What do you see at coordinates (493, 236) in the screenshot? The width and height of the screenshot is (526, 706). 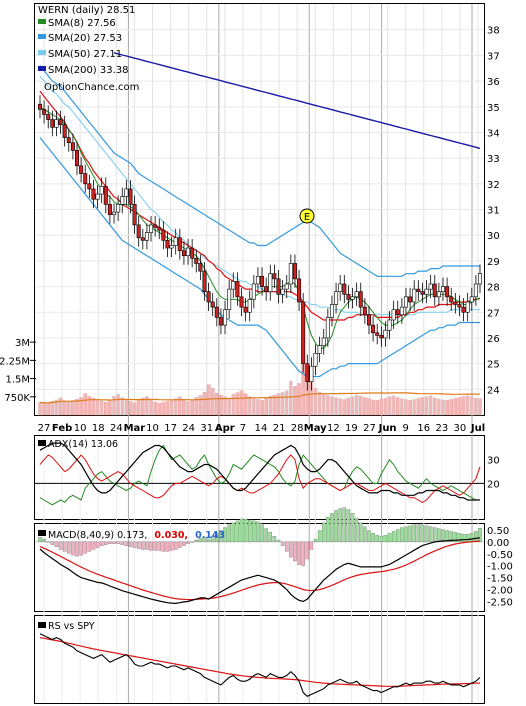 I see `price-tick-label: 30` at bounding box center [493, 236].